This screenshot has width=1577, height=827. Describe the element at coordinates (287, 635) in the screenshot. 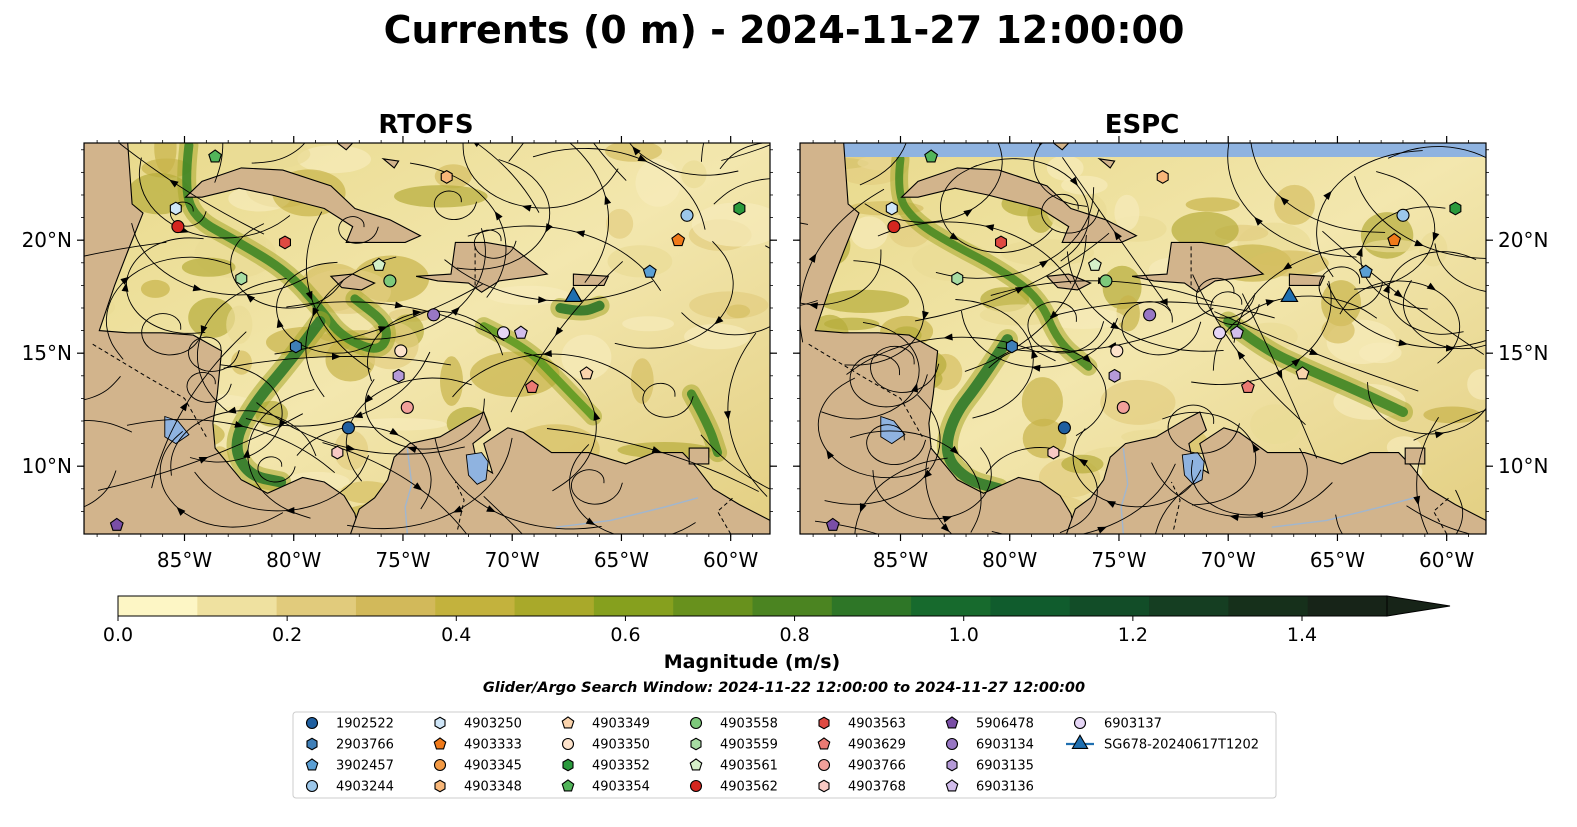

I see `colorbar-tick-label: 0.2` at that location.